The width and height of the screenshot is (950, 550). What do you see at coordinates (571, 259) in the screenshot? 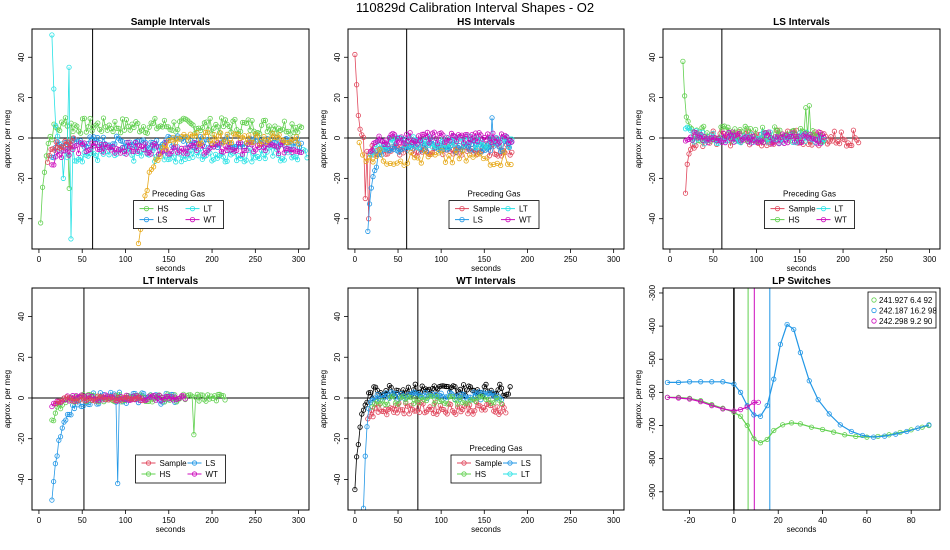
I see `x-tick-label: 250` at bounding box center [571, 259].